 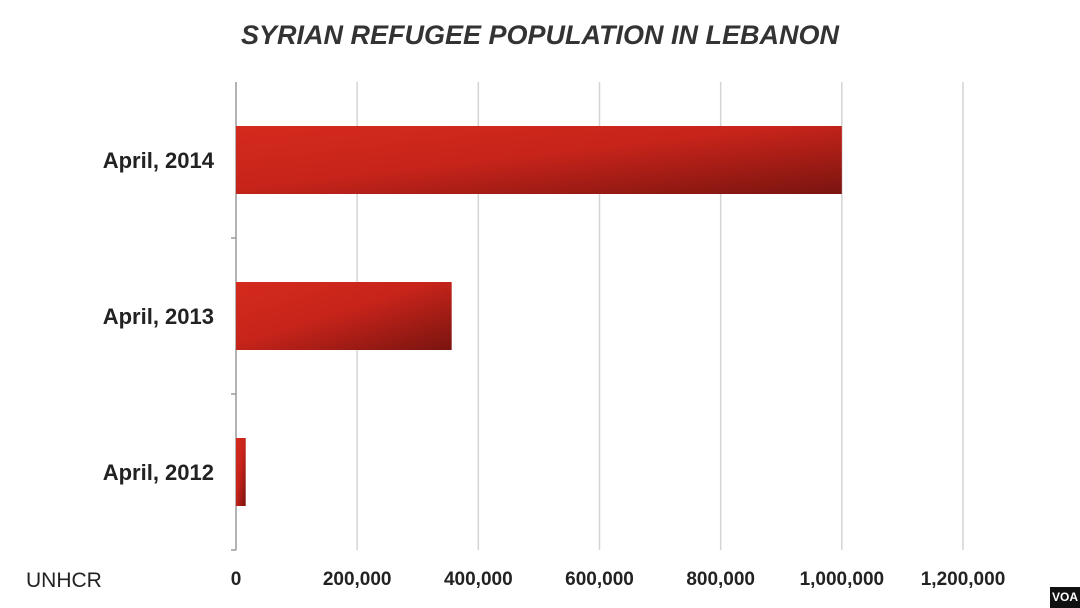 I want to click on chart-title: SYRIAN REFUGEE POPULATION IN LEBANON, so click(x=540, y=35).